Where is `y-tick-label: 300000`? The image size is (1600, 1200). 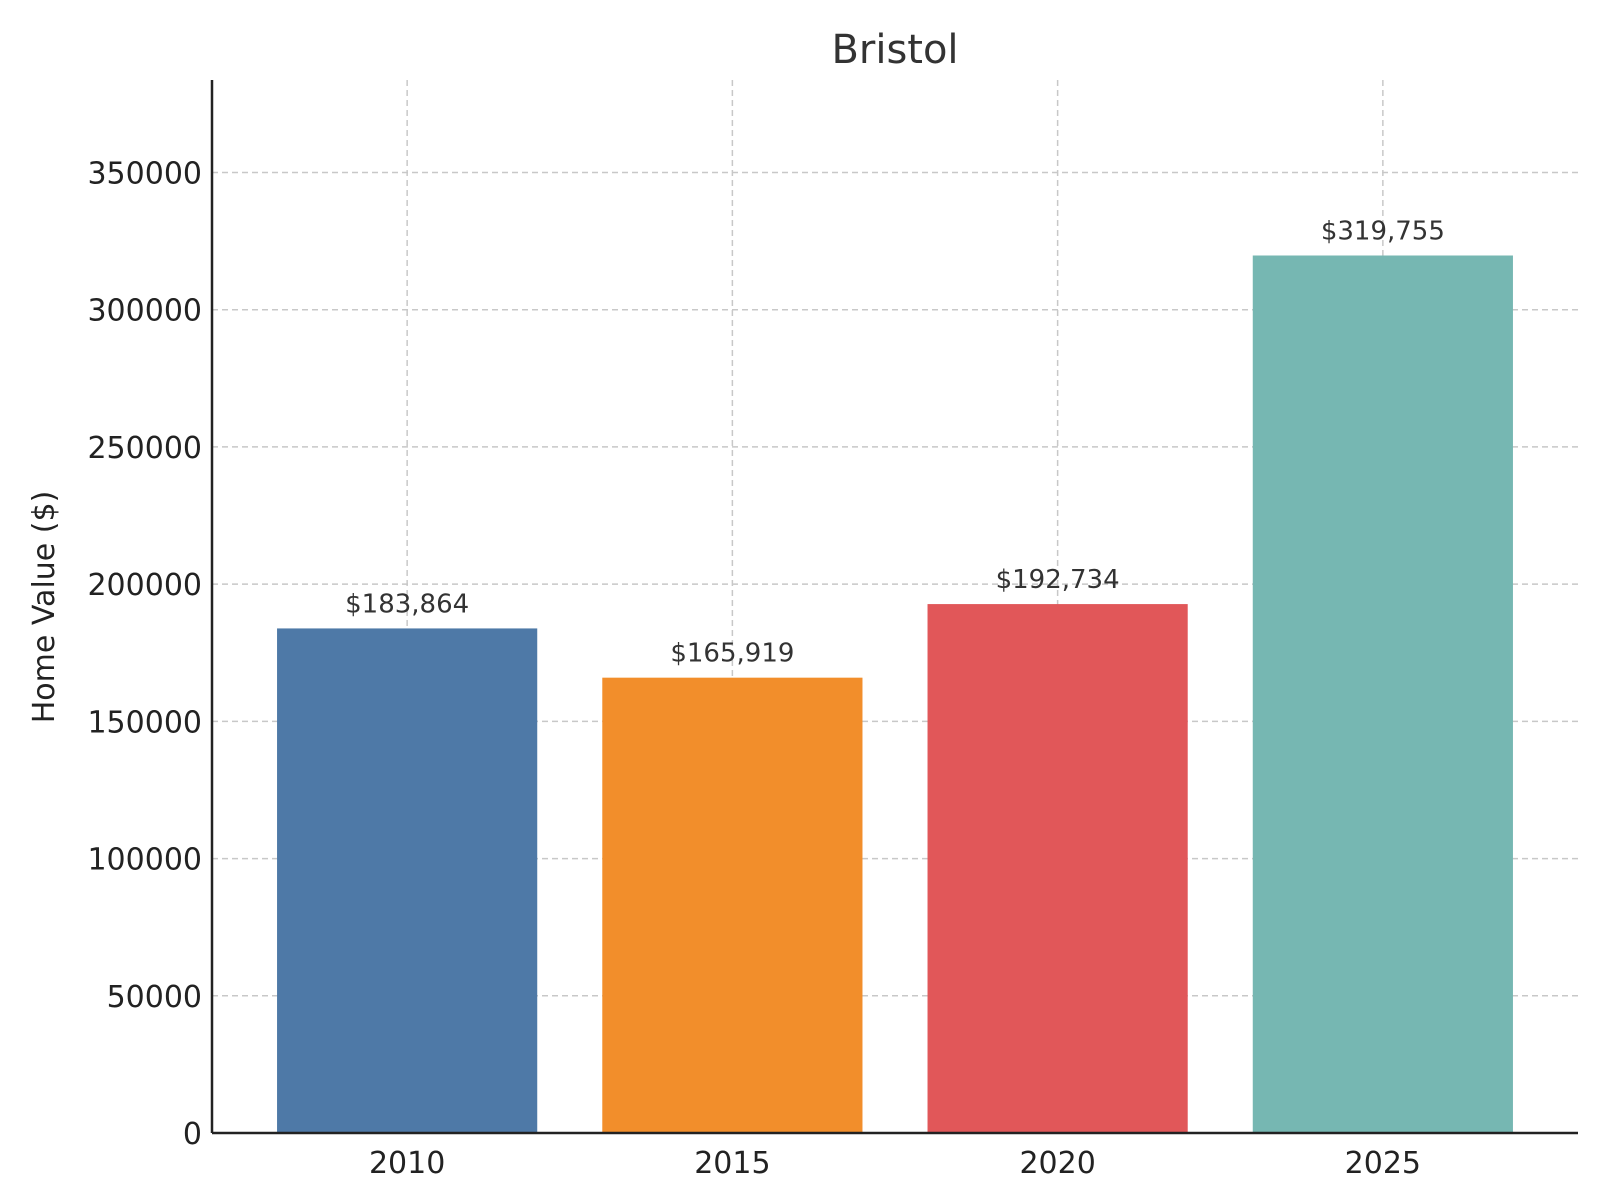 y-tick-label: 300000 is located at coordinates (144, 311).